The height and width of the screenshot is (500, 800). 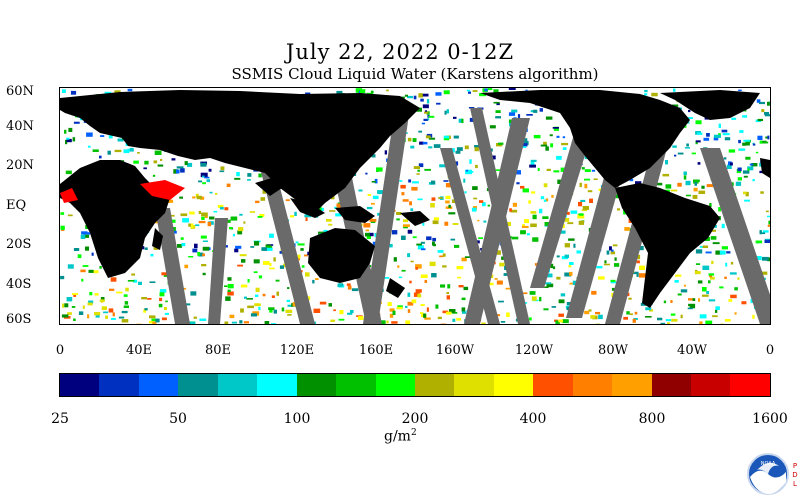 I want to click on lat-label-20s: 20S, so click(x=19, y=244).